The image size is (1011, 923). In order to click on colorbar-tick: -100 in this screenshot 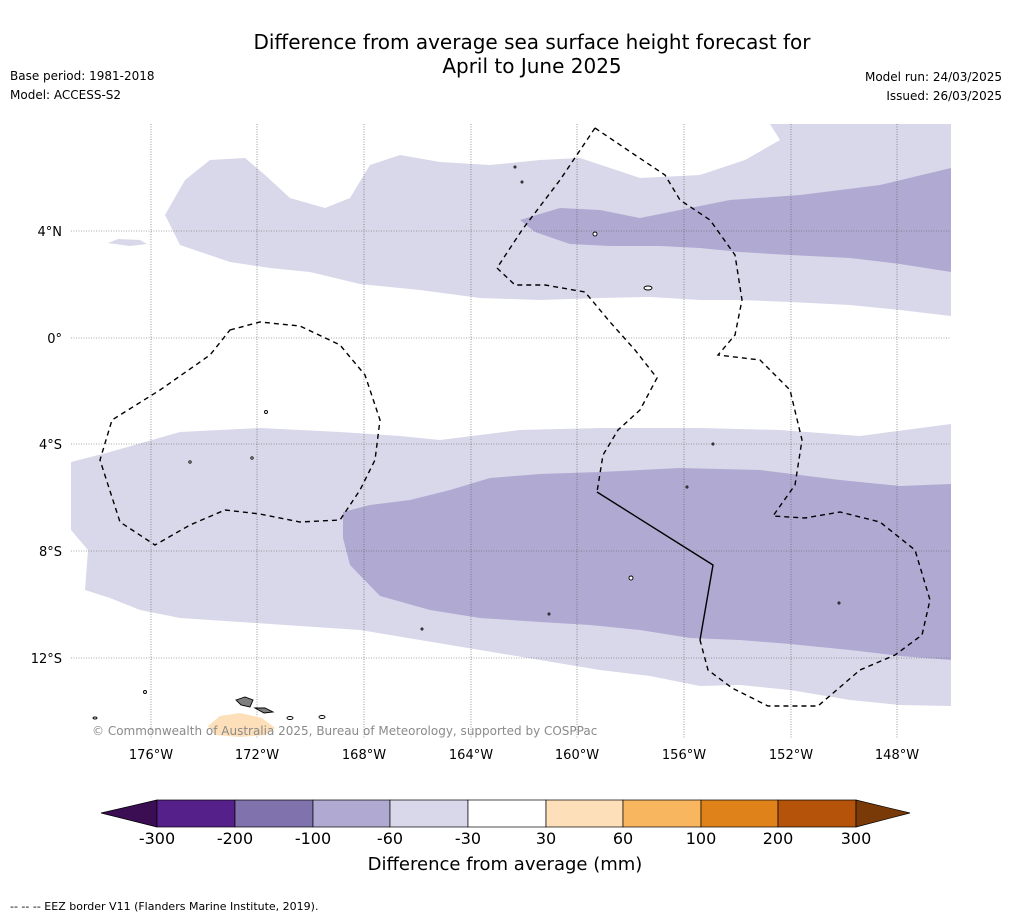, I will do `click(313, 838)`.